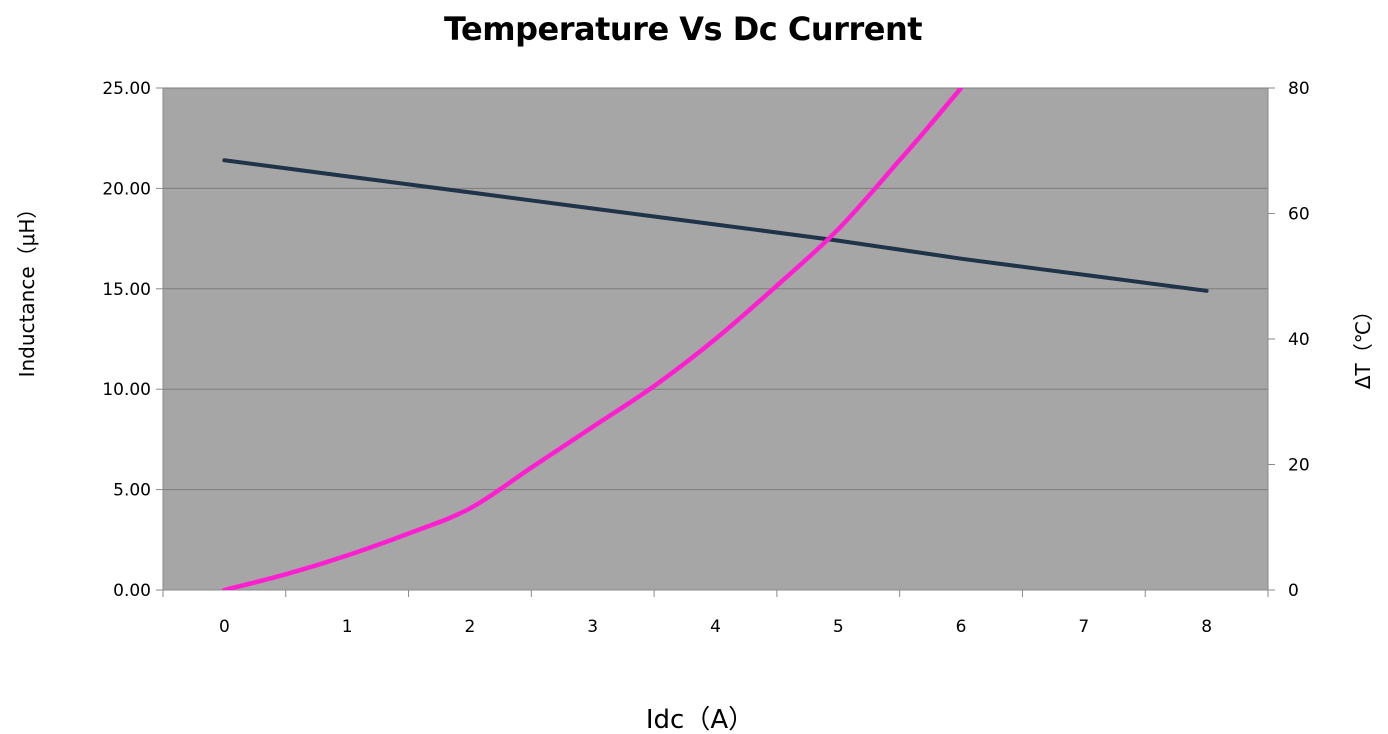  Describe the element at coordinates (224, 627) in the screenshot. I see `x-tick-label: 0` at that location.